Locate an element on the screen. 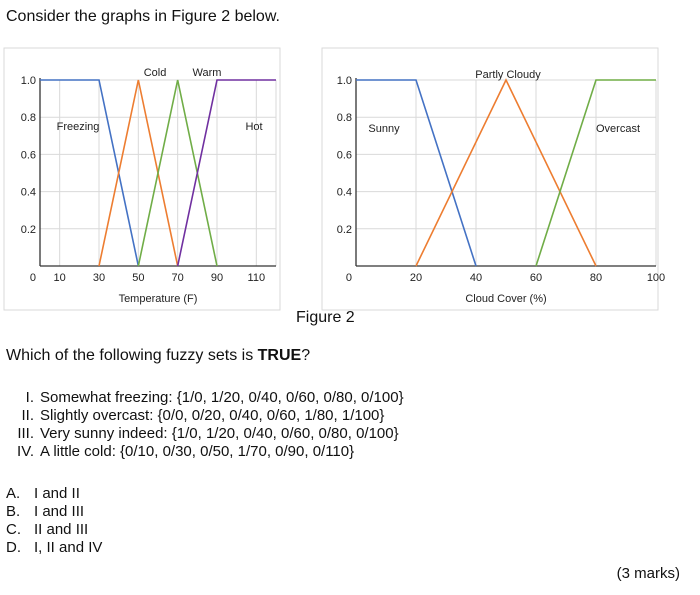 This screenshot has width=700, height=595. series-line-freezing is located at coordinates (90, 173).